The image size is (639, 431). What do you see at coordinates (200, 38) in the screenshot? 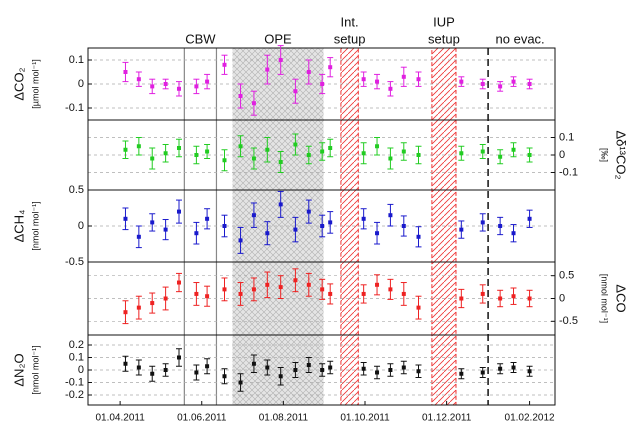
I see `region-label: CBW` at bounding box center [200, 38].